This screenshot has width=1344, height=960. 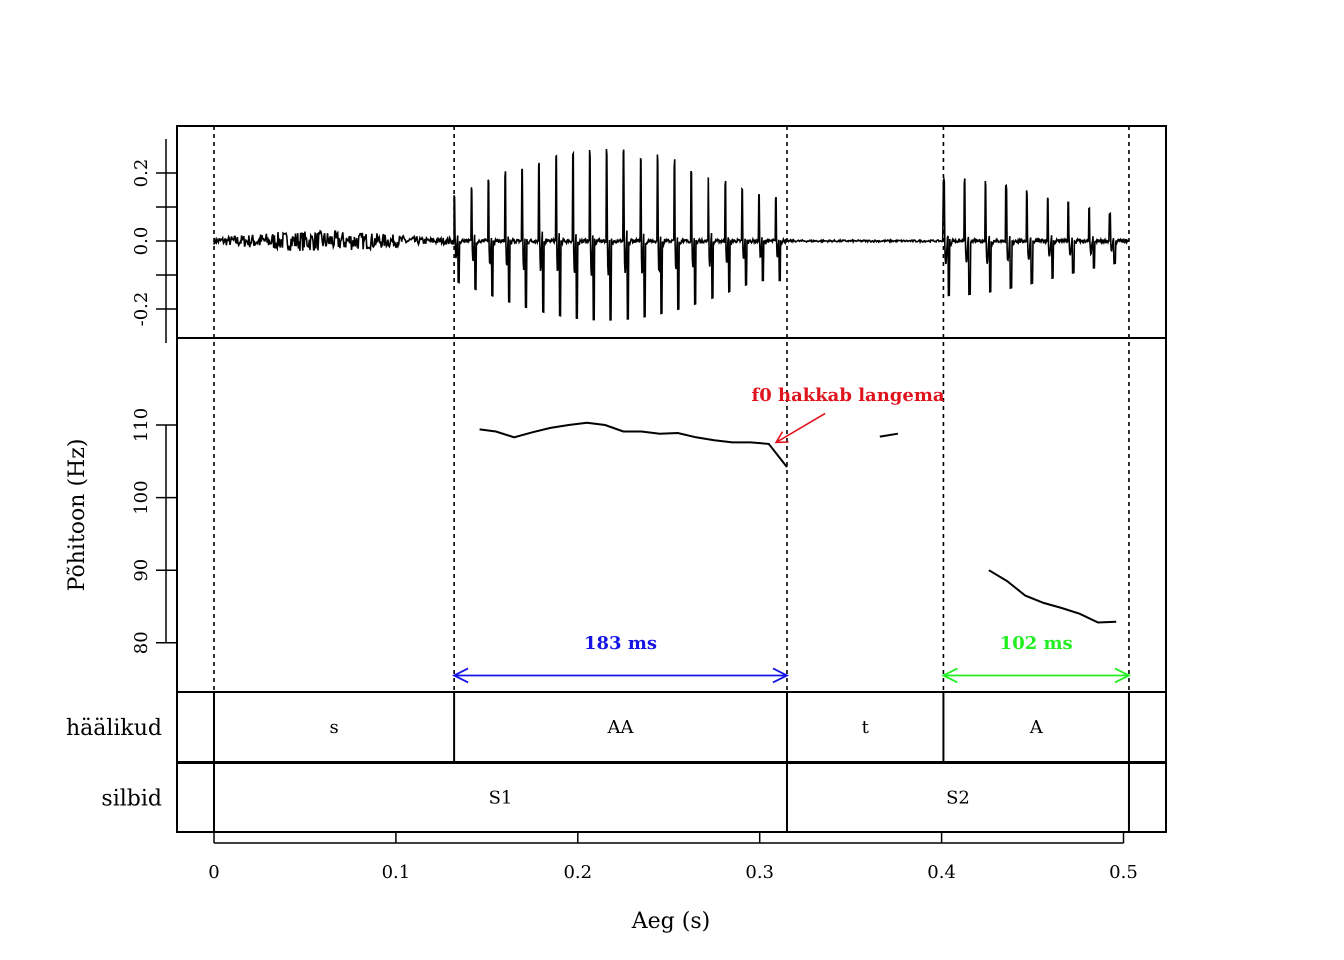 What do you see at coordinates (131, 799) in the screenshot?
I see `tier-name-1: silbid` at bounding box center [131, 799].